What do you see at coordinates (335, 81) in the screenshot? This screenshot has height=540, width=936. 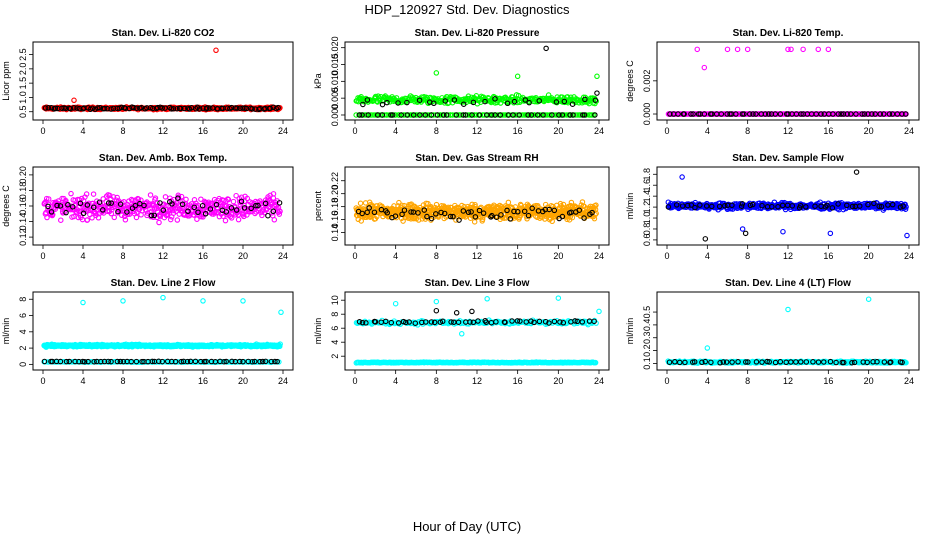 I see `y-tick-label: 0.010` at bounding box center [335, 81].